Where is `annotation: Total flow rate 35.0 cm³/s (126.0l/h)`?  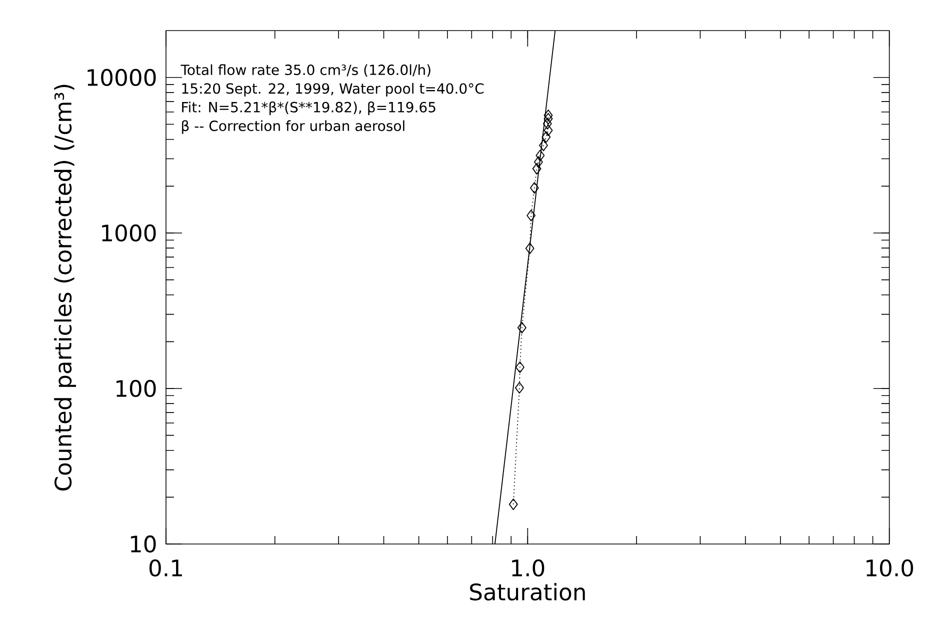 annotation: Total flow rate 35.0 cm³/s (126.0l/h) is located at coordinates (305, 70).